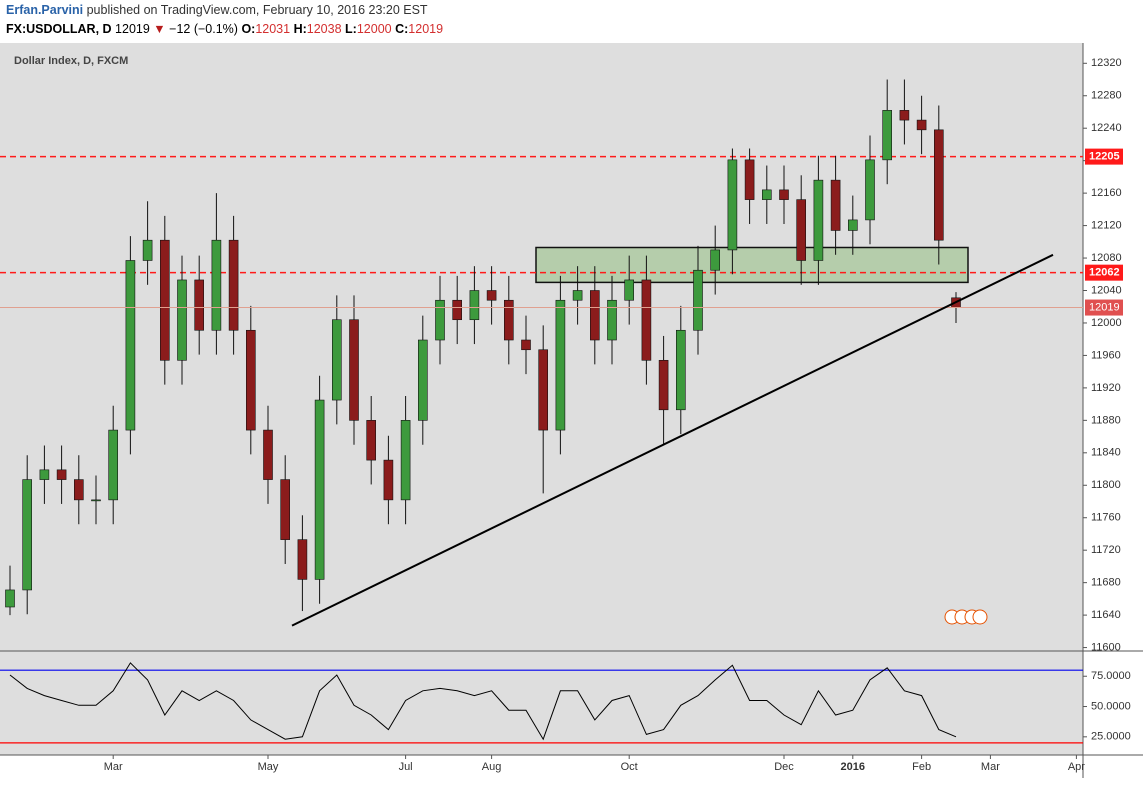  Describe the element at coordinates (1111, 737) in the screenshot. I see `y-tick-label: 25.0000` at that location.